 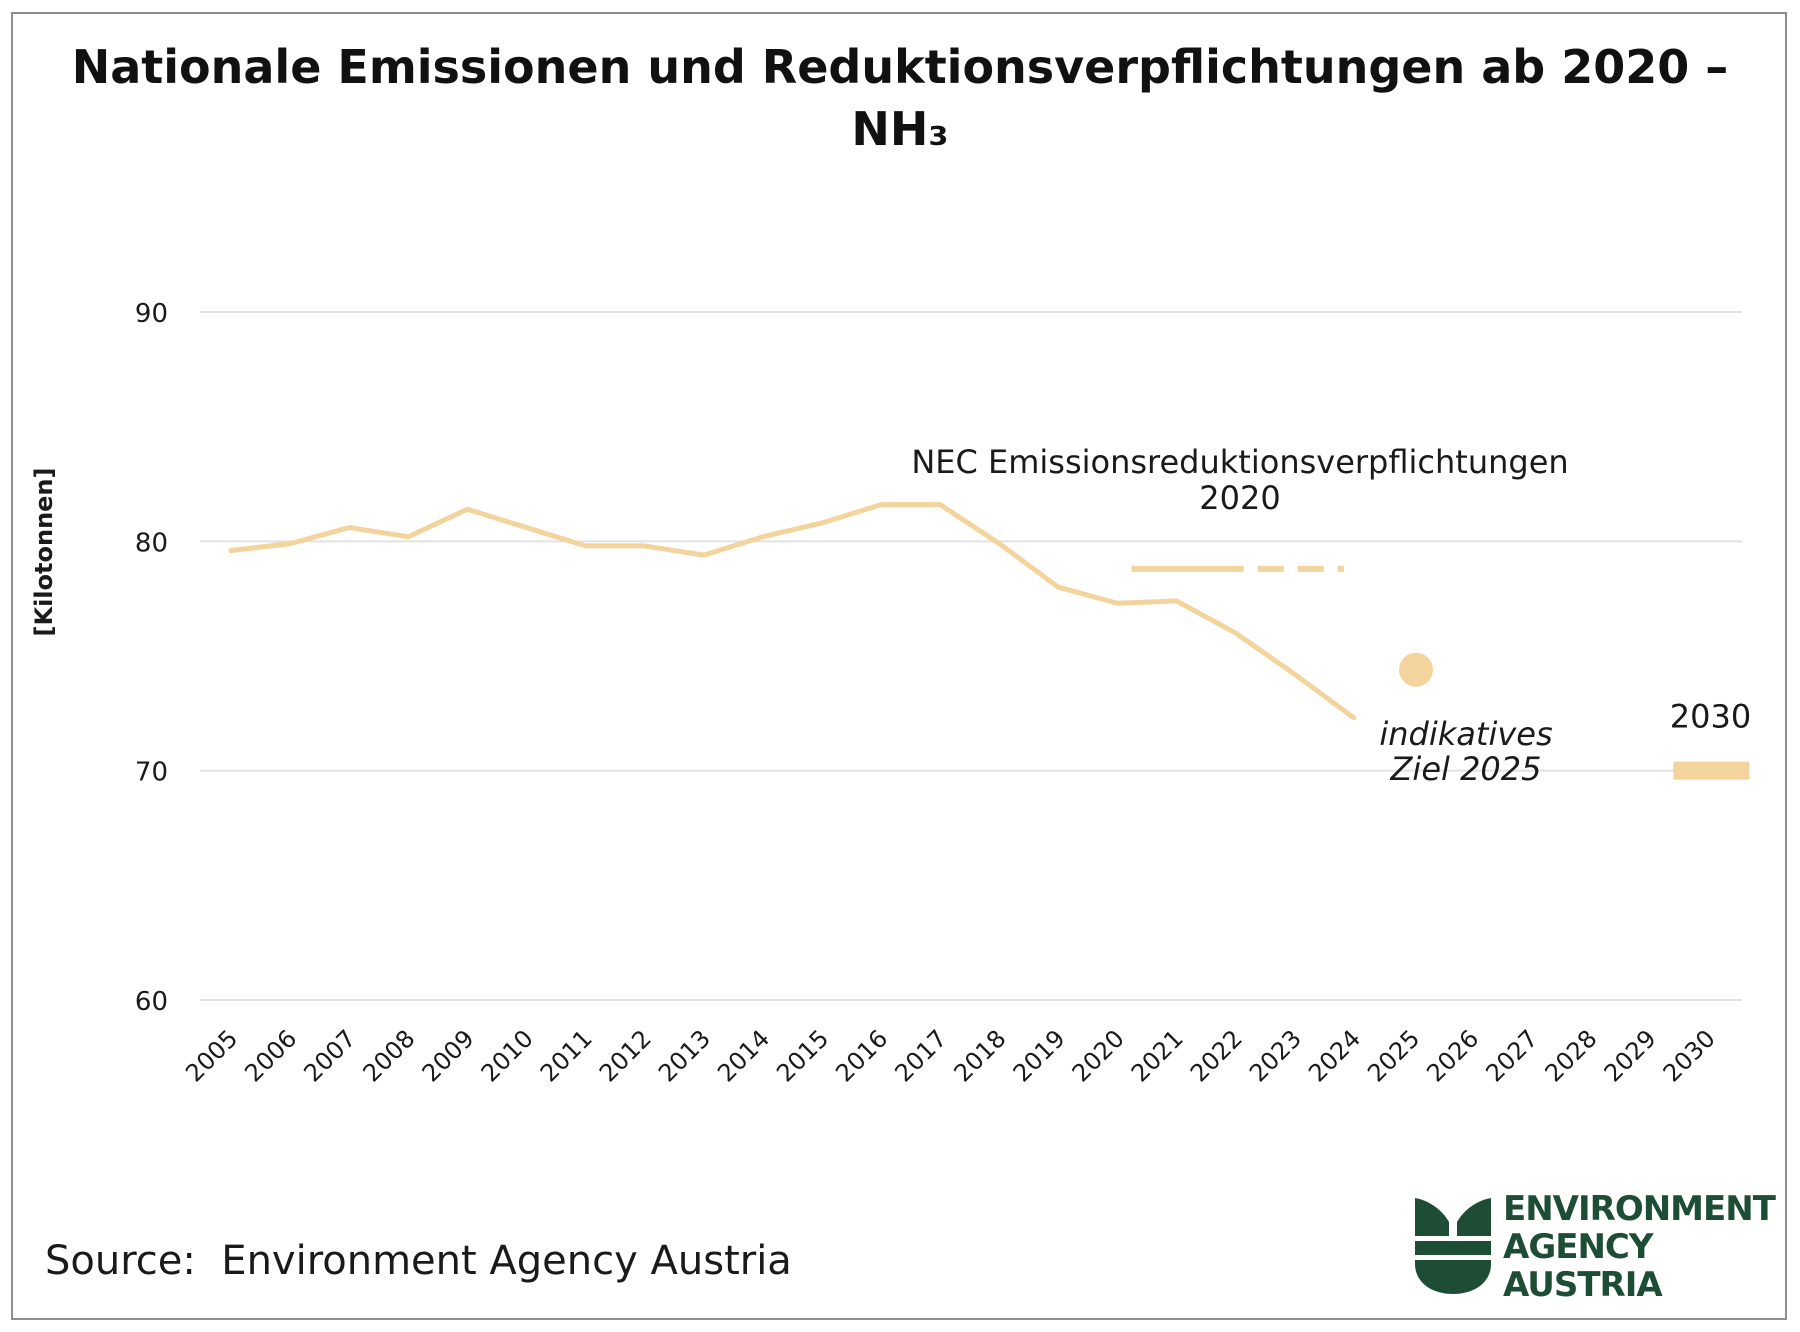 I want to click on y-tick-label: 60, so click(x=151, y=1002).